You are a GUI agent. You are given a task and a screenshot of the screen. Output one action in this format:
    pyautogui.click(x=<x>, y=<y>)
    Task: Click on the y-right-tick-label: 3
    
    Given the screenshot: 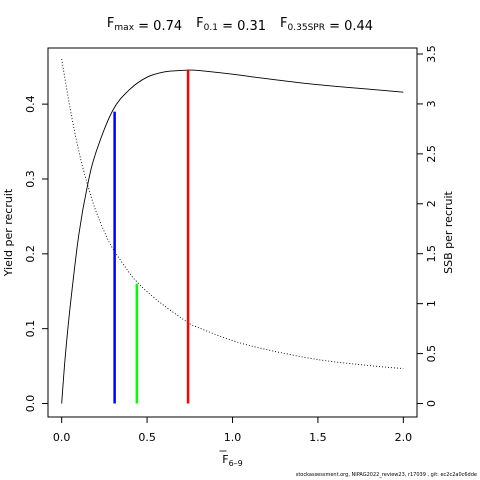 What is the action you would take?
    pyautogui.click(x=431, y=103)
    